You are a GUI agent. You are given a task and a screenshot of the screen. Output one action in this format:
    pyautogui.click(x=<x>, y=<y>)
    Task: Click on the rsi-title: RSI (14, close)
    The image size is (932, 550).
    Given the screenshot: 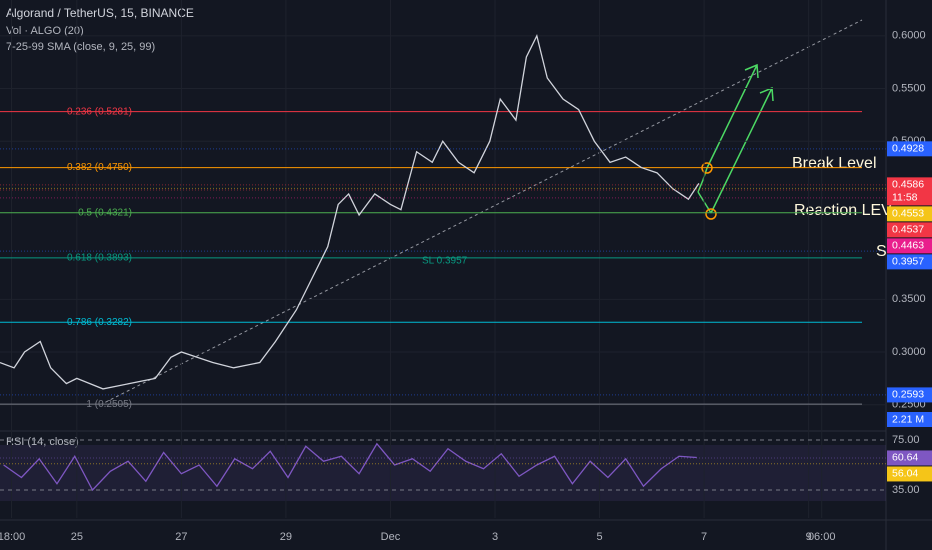 What is the action you would take?
    pyautogui.click(x=42, y=442)
    